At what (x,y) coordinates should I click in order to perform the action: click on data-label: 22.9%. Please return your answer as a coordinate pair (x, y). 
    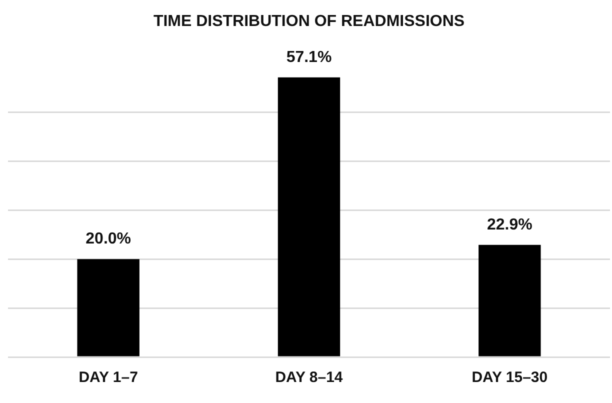
    Looking at the image, I should click on (509, 225).